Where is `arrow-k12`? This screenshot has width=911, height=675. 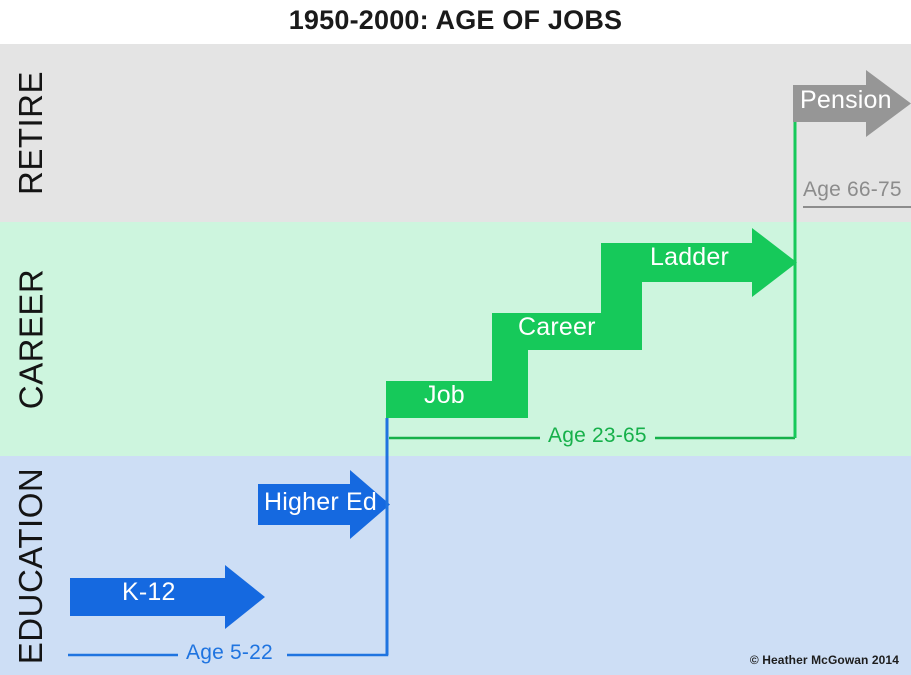
arrow-k12 is located at coordinates (167, 597).